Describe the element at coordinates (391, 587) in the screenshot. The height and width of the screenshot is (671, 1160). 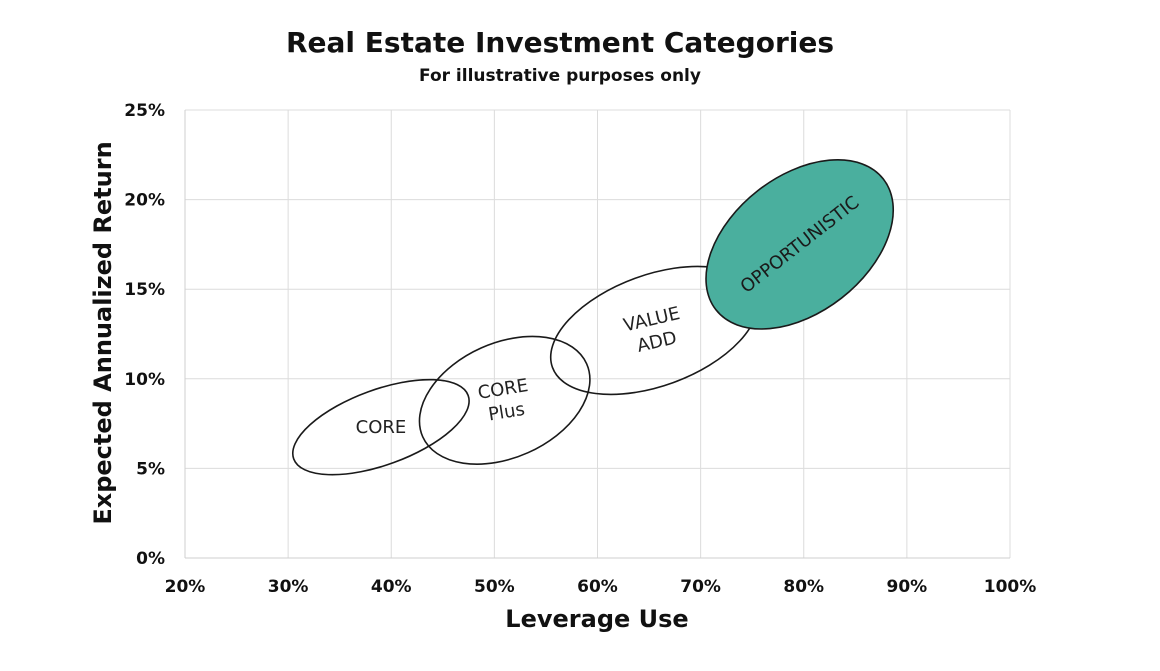
I see `x-tick-label: 40%` at that location.